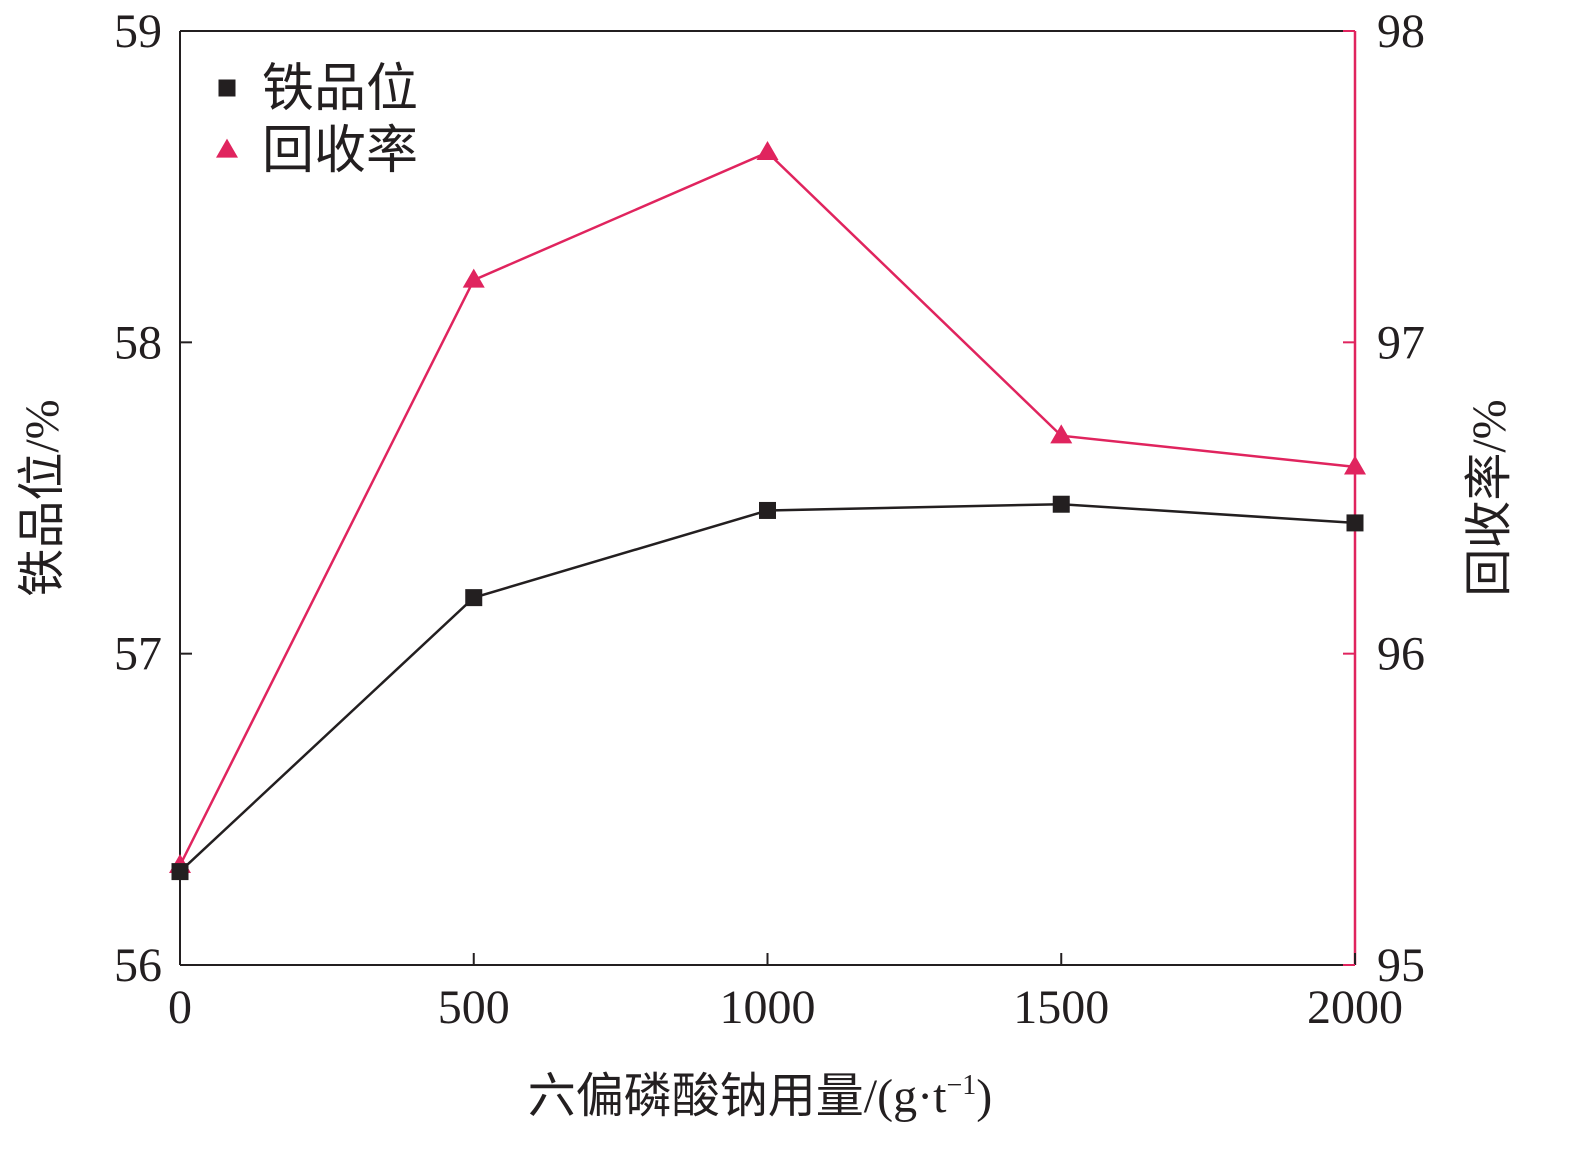  Describe the element at coordinates (227, 148) in the screenshot. I see `legend-triangle-icon` at that location.